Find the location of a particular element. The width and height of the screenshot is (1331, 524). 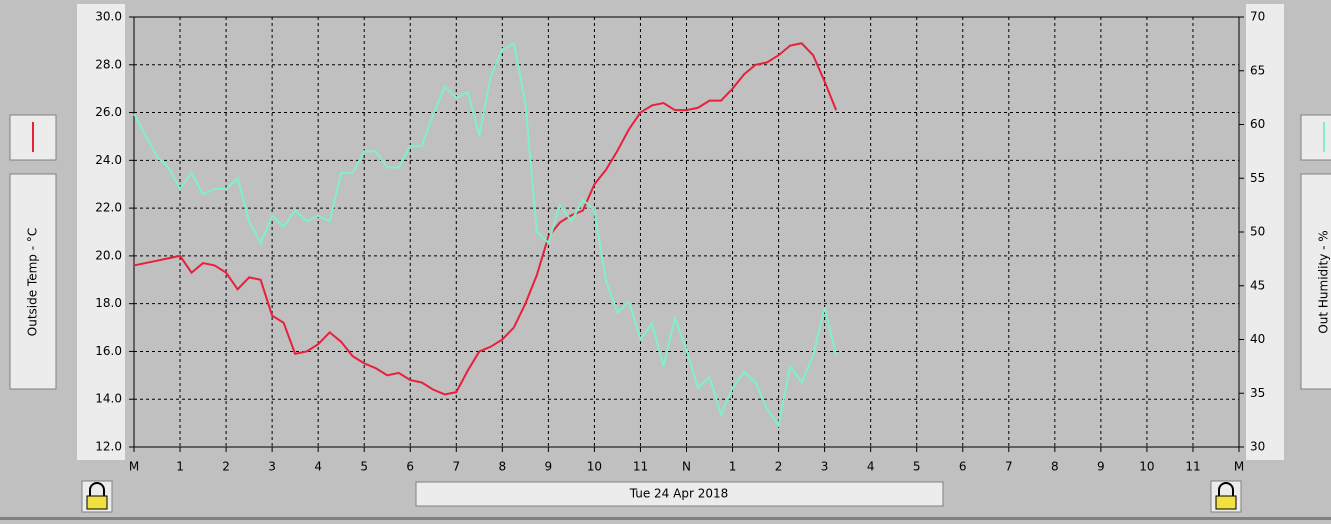

y2-tick-label: 70 is located at coordinates (1257, 17).